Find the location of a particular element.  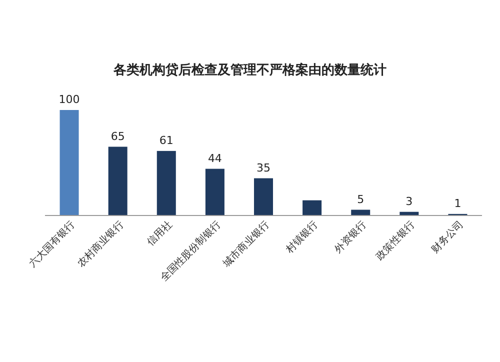

x-tick-label: 外资银行 is located at coordinates (350, 237).